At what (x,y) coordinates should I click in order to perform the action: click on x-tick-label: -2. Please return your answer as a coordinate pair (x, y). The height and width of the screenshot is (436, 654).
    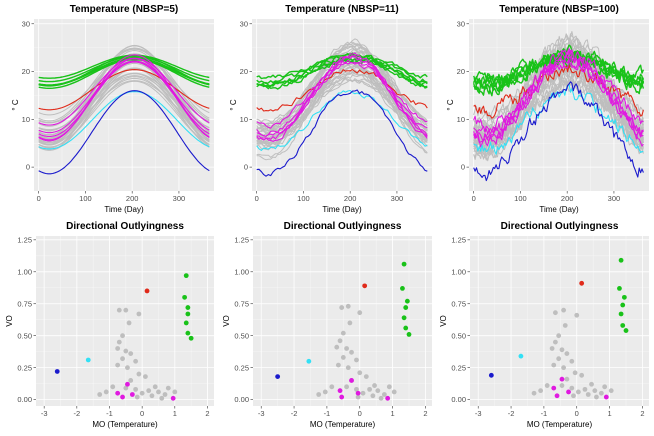
    Looking at the image, I should click on (511, 413).